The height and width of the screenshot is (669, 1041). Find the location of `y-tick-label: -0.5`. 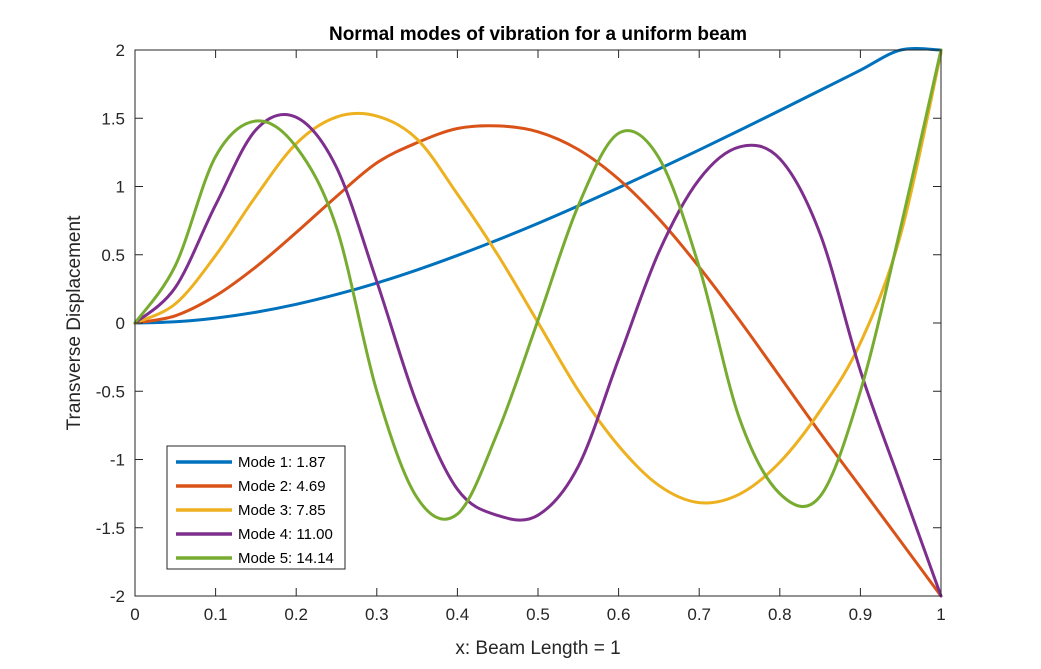

y-tick-label: -0.5 is located at coordinates (110, 391).